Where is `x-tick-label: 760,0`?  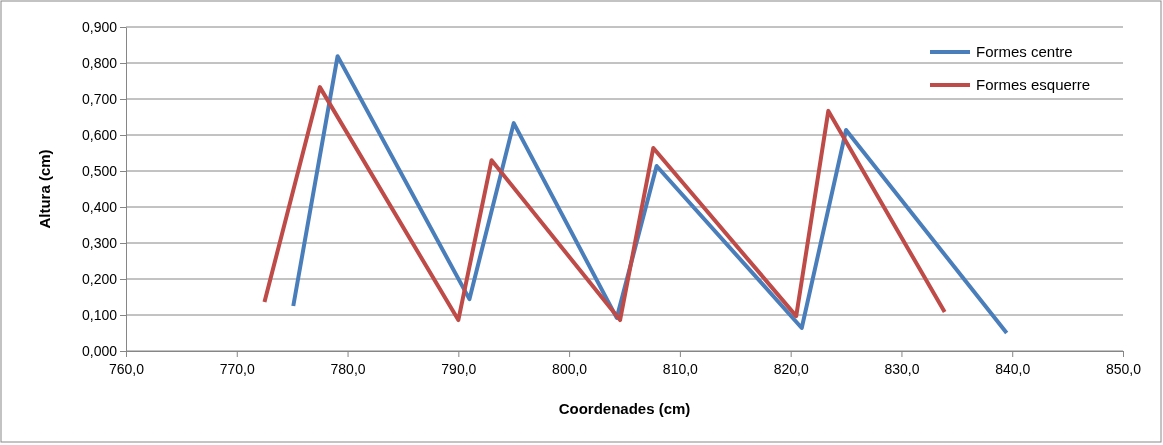
x-tick-label: 760,0 is located at coordinates (126, 369).